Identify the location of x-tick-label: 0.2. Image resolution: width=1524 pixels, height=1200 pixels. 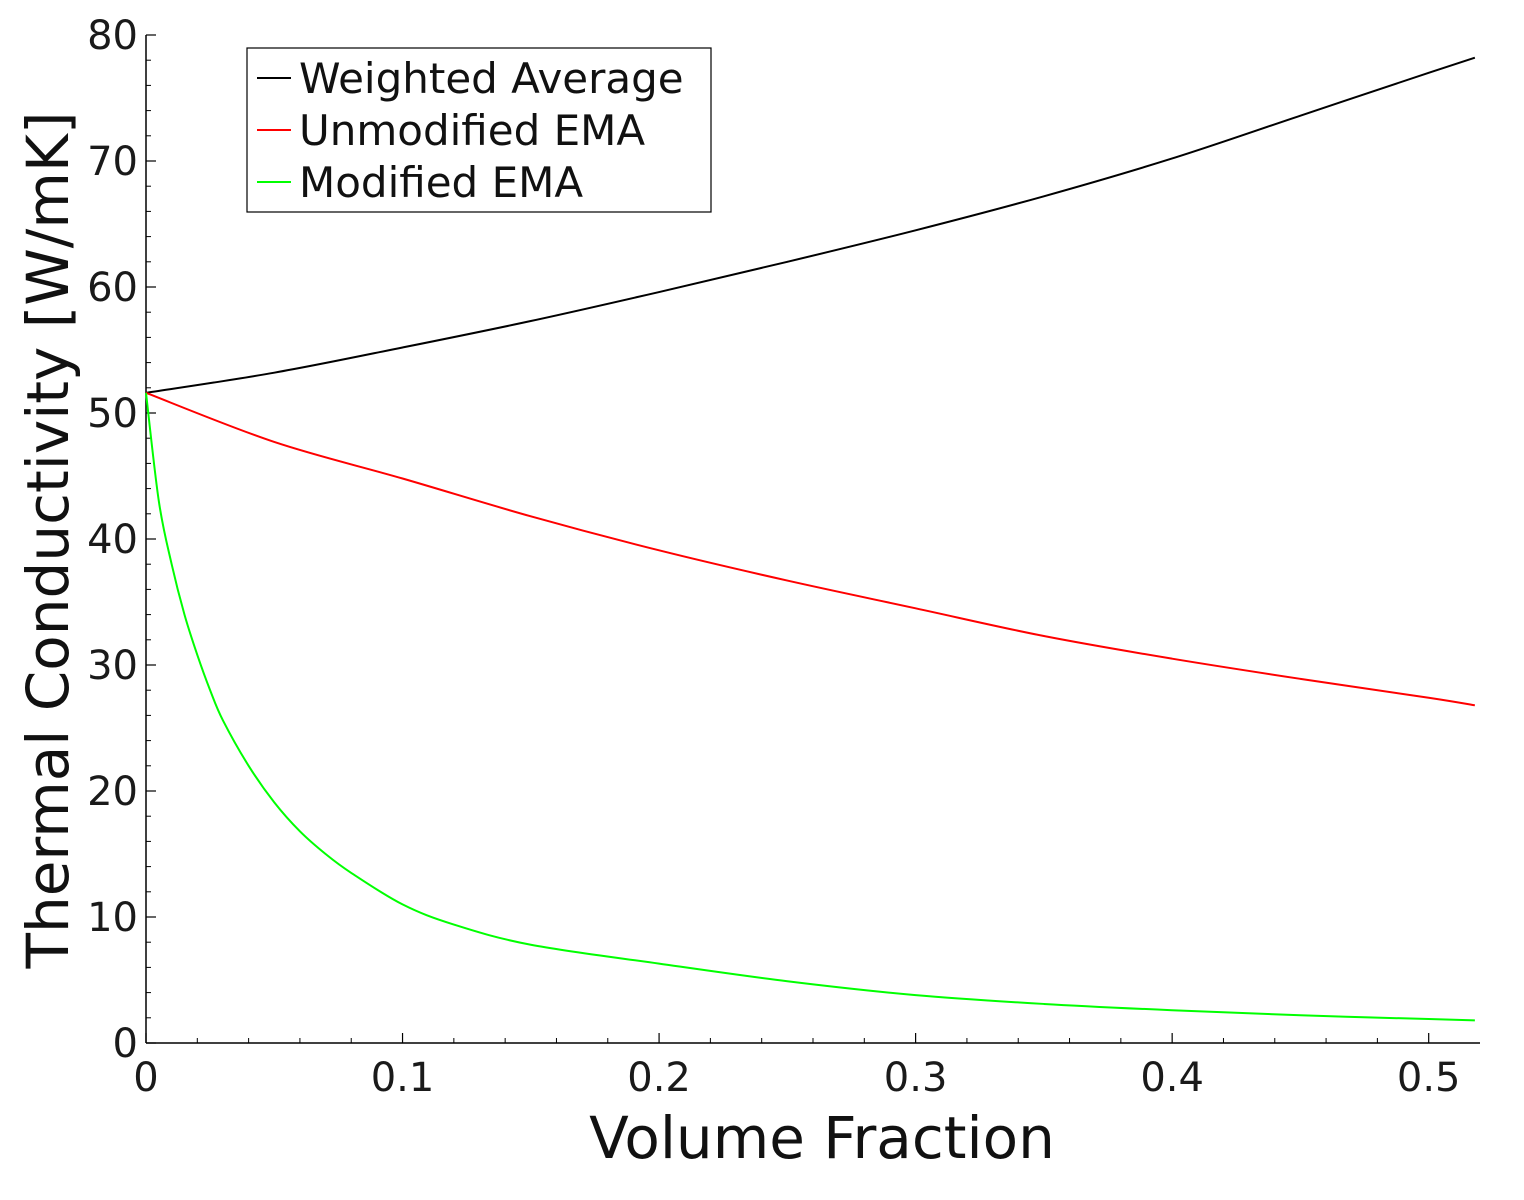
(659, 1078).